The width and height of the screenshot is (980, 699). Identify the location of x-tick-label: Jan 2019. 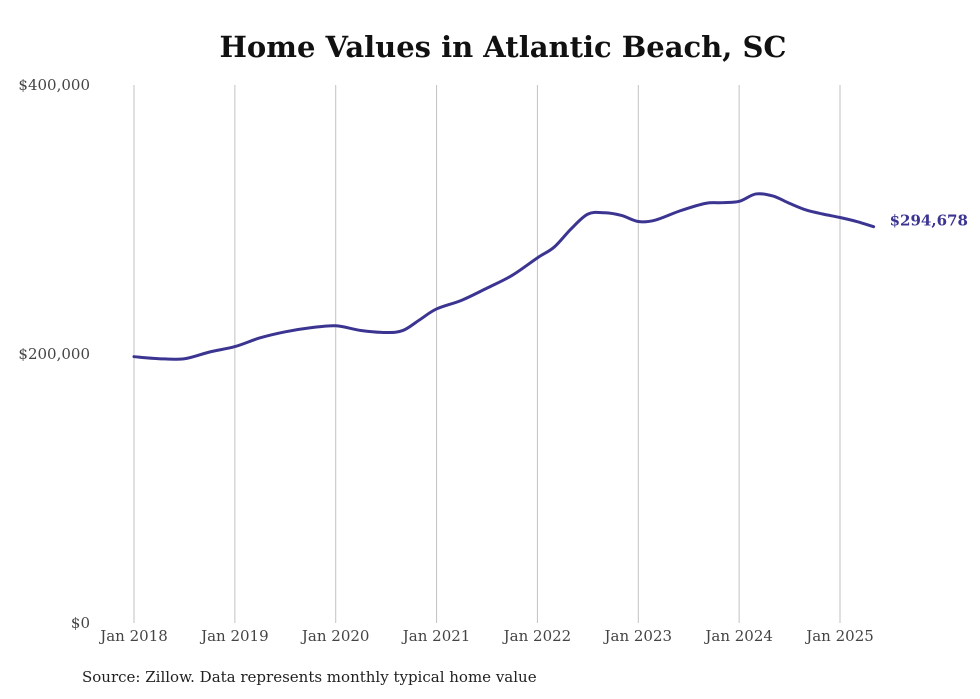
(234, 636).